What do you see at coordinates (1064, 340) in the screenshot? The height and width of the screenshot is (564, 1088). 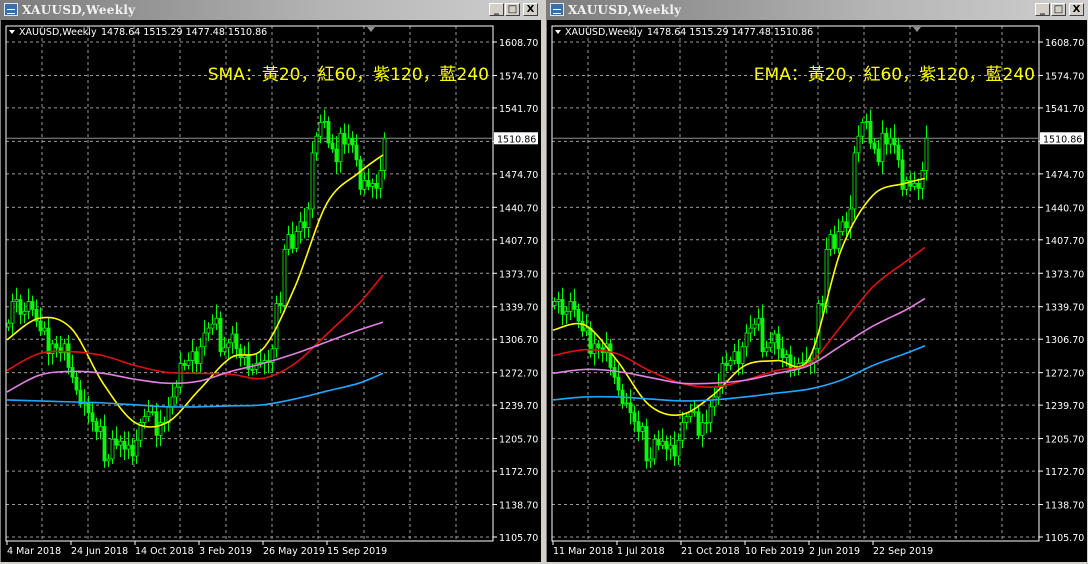 I see `y-tick-label: 1306.70` at bounding box center [1064, 340].